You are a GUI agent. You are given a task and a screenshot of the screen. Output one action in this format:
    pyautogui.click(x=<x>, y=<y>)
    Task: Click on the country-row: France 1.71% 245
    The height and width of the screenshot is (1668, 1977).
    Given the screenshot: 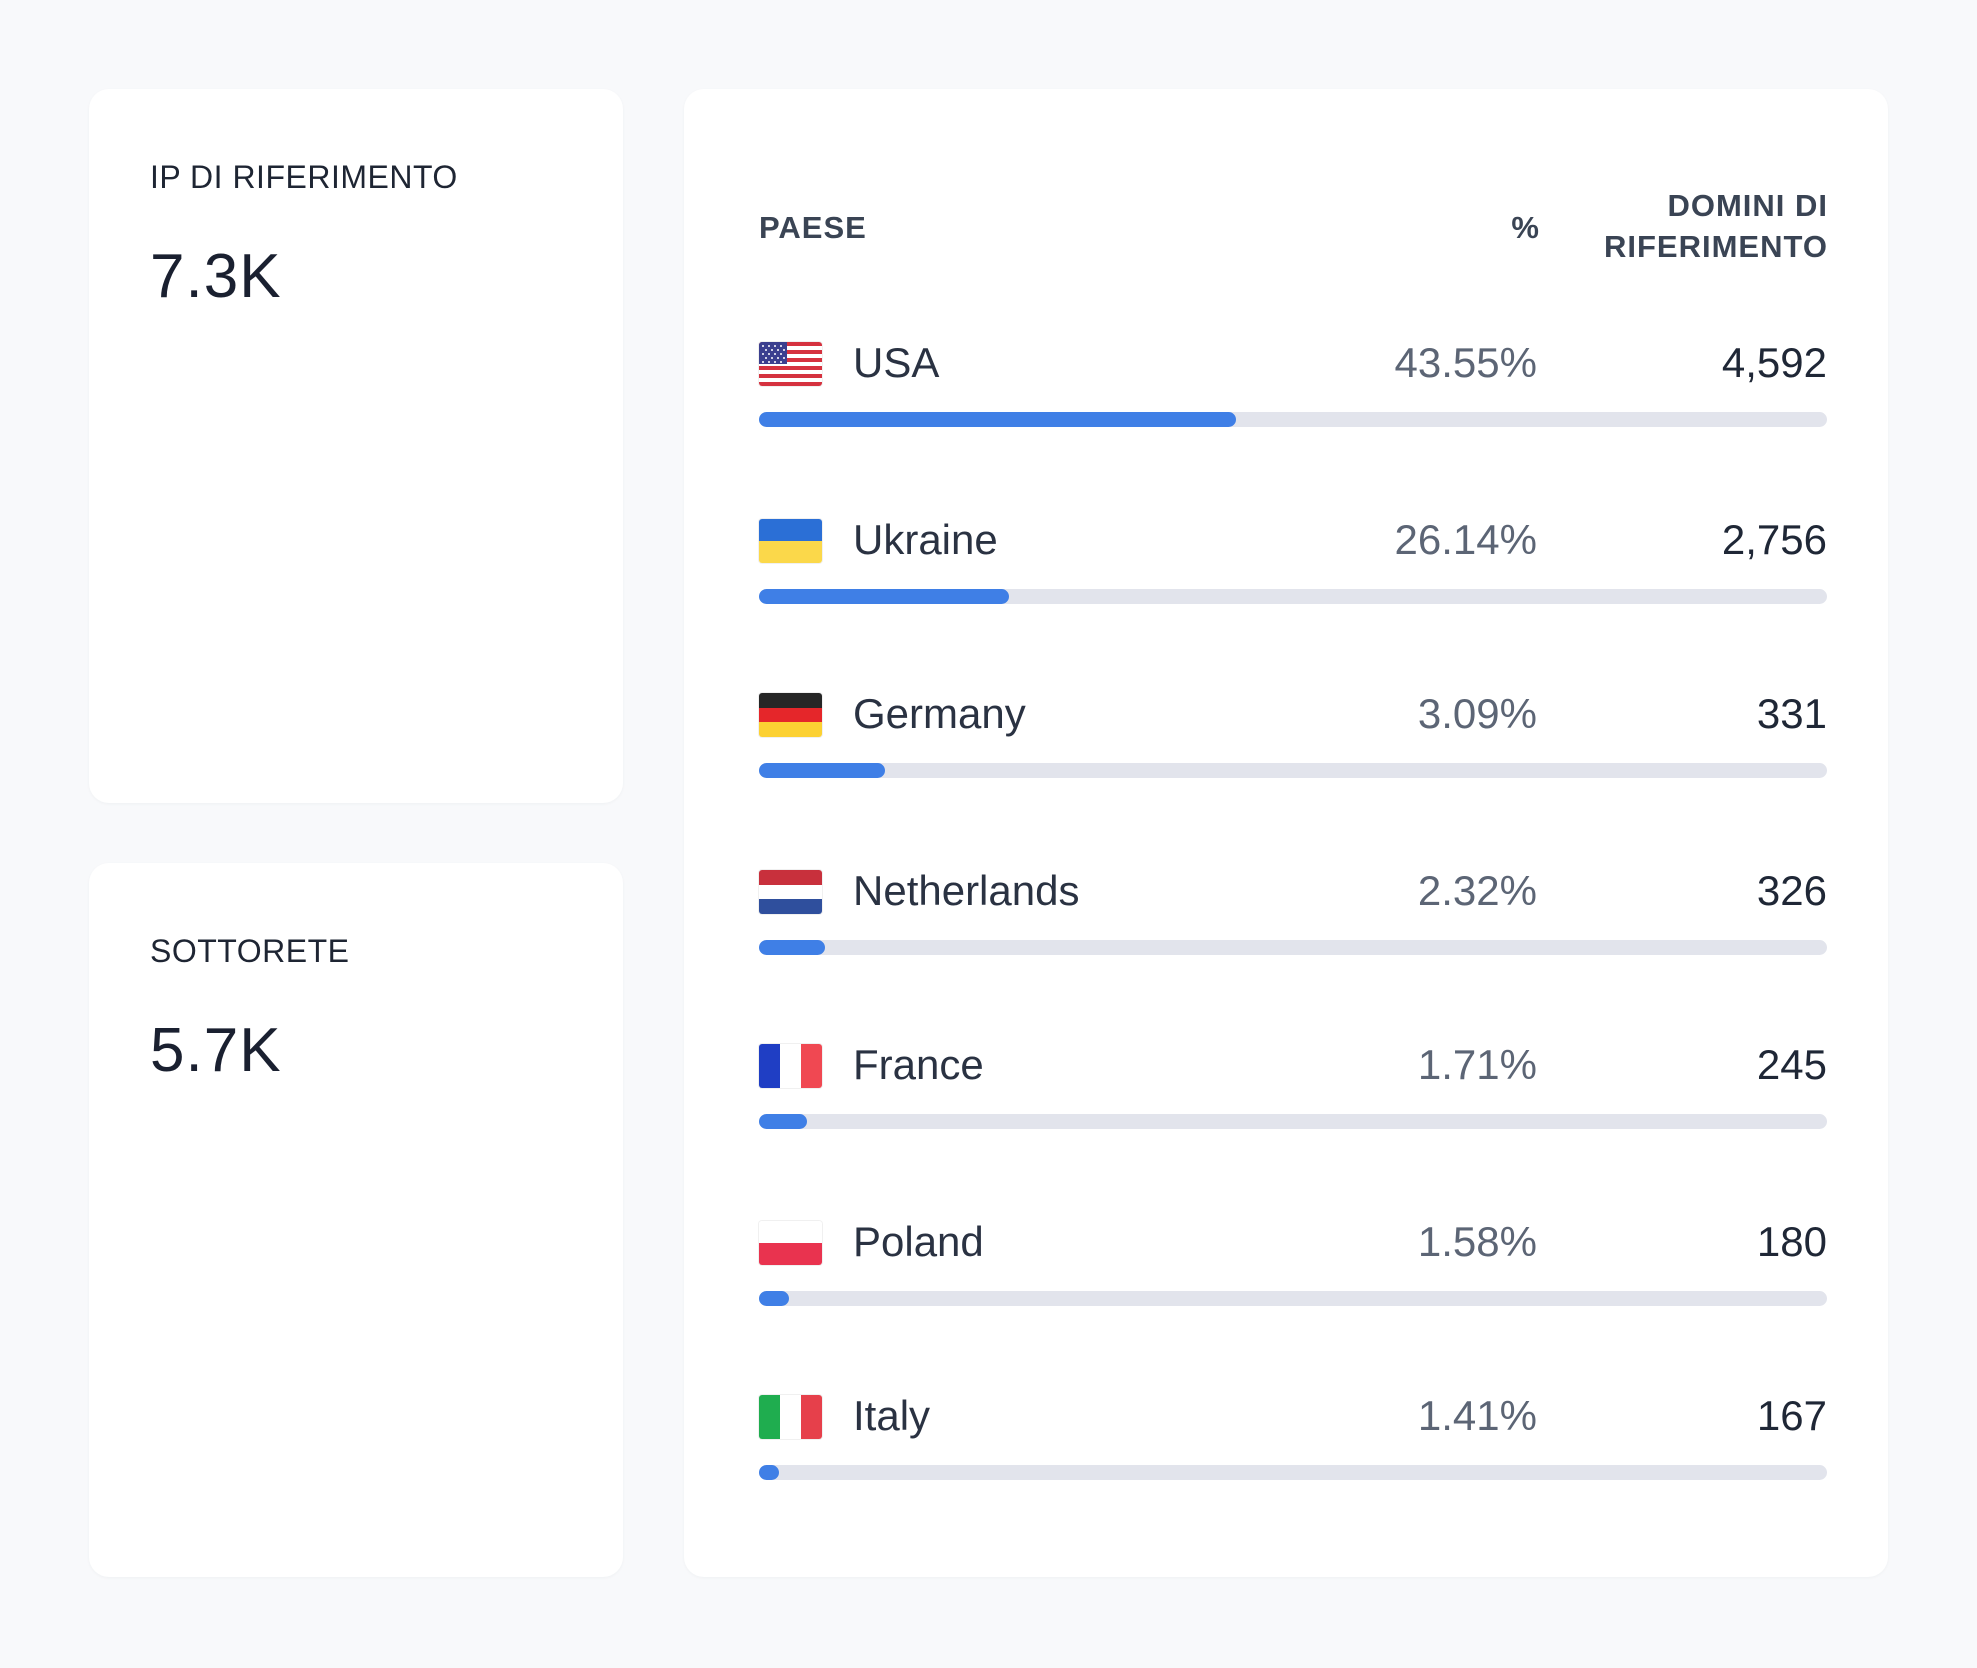 What is the action you would take?
    pyautogui.click(x=1293, y=1087)
    